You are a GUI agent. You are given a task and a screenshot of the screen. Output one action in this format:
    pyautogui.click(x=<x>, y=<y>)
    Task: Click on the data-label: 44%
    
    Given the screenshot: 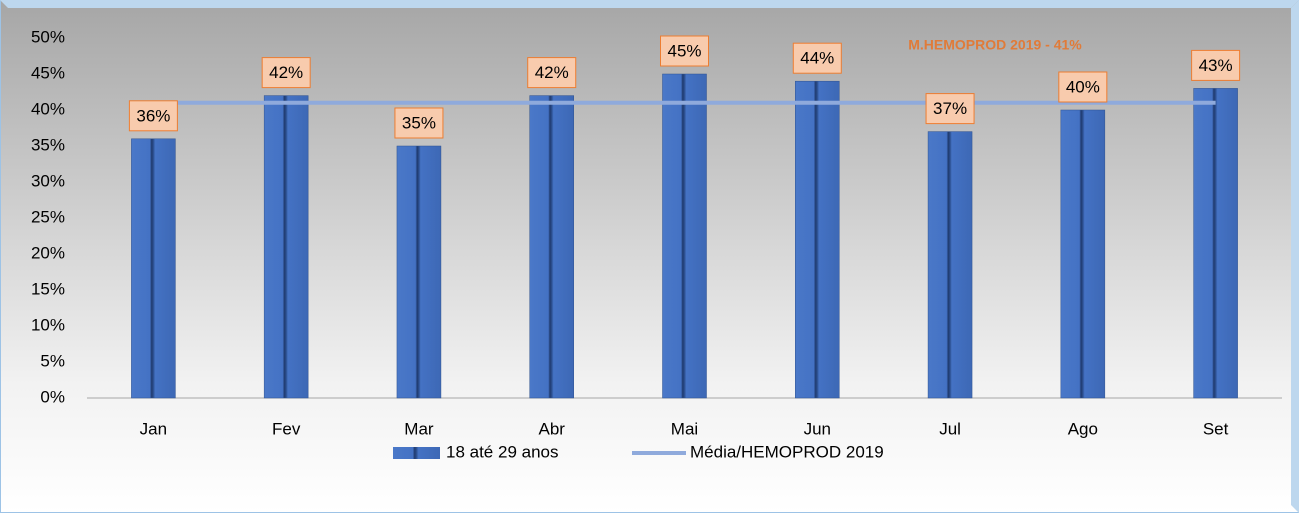 What is the action you would take?
    pyautogui.click(x=817, y=58)
    